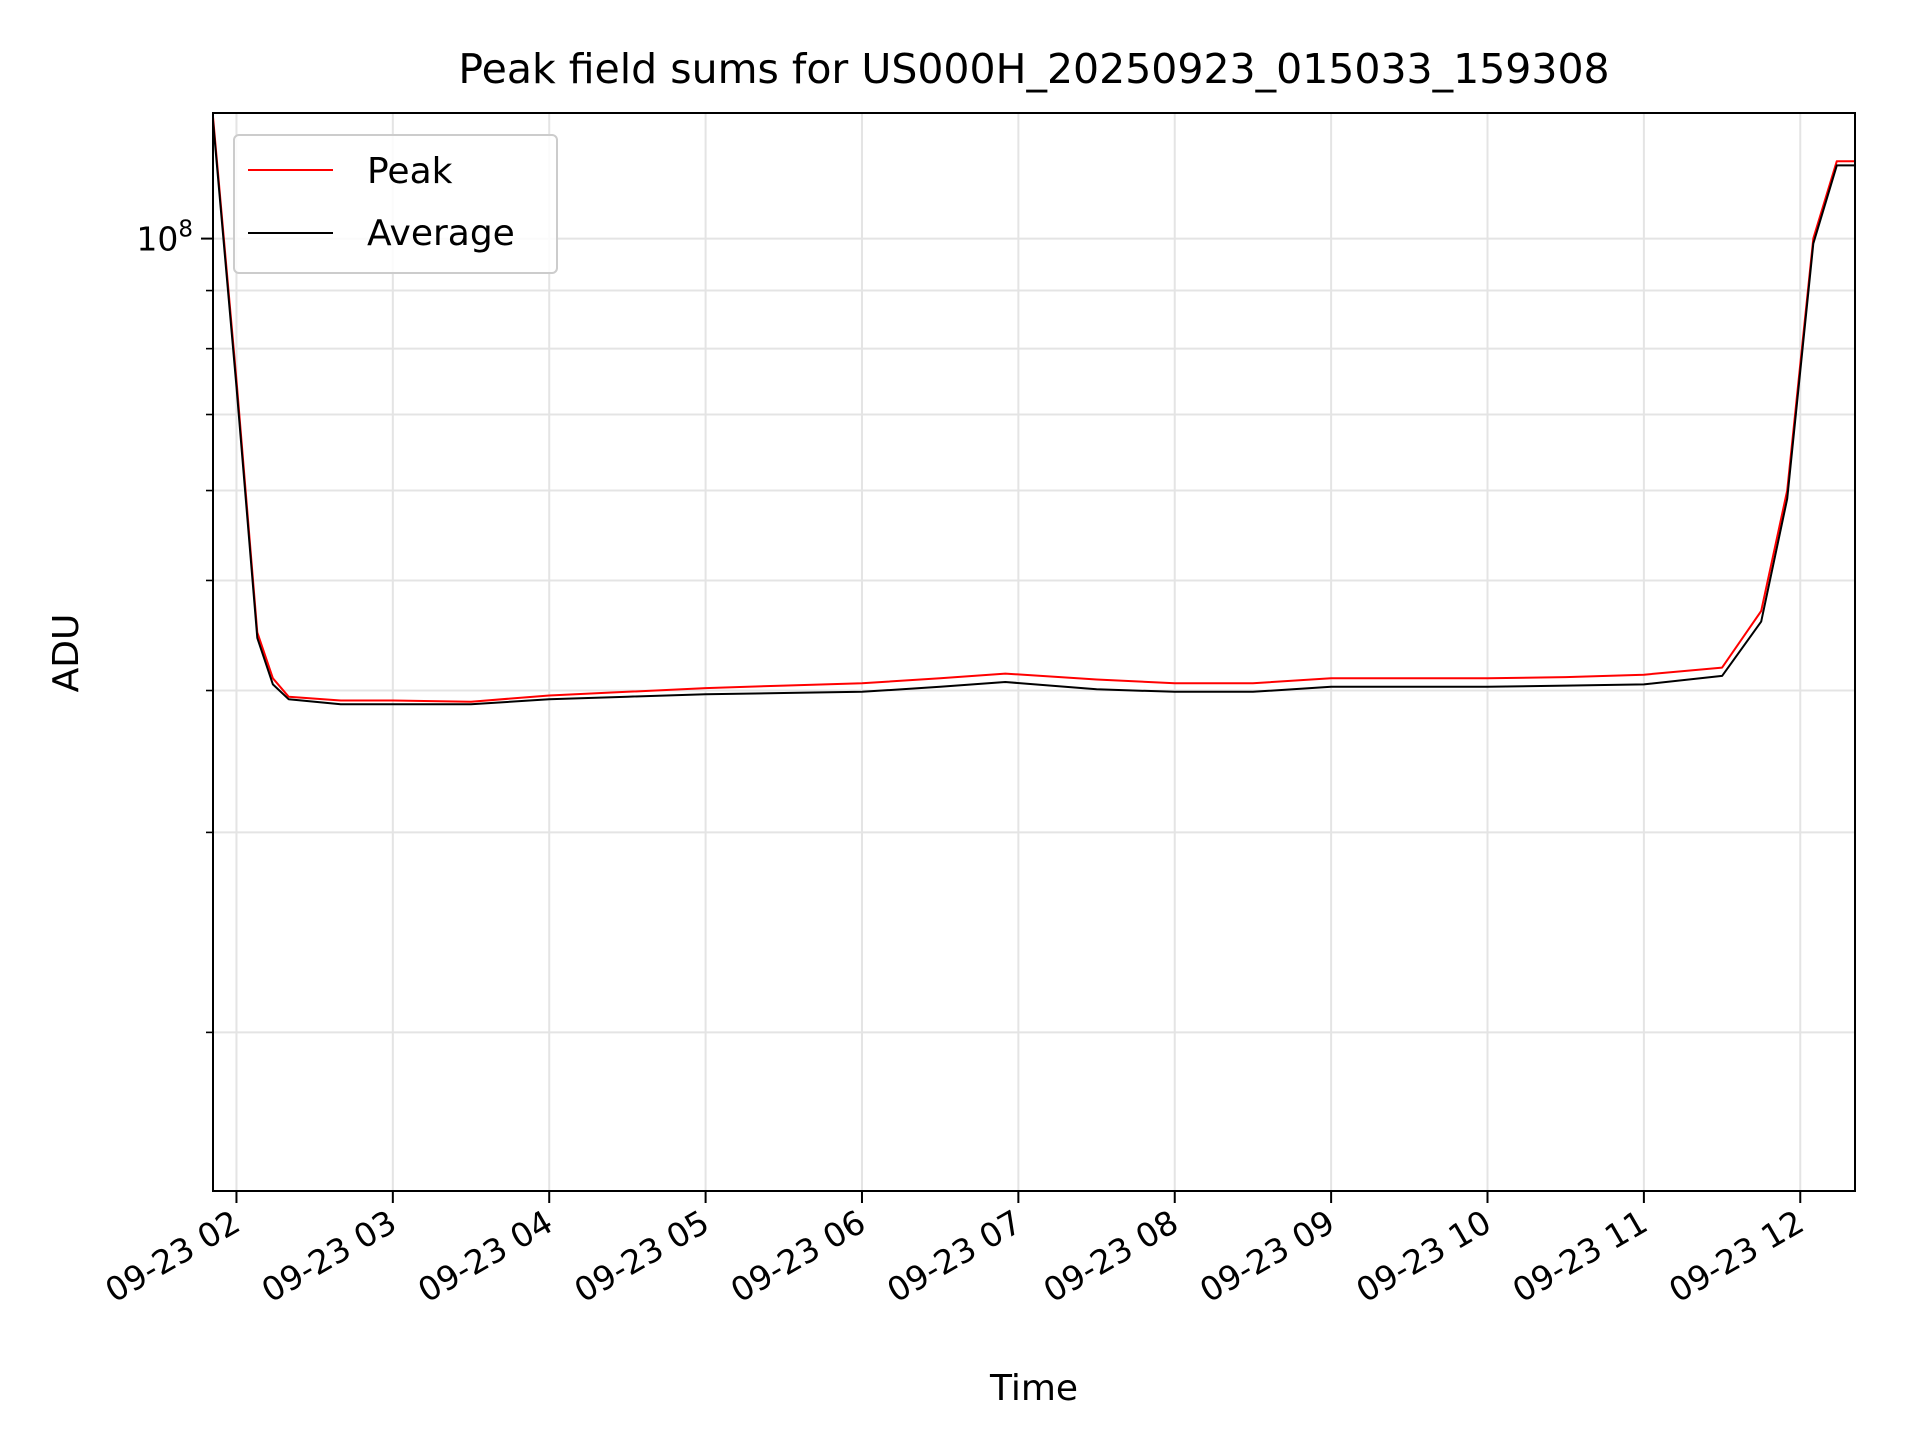 This screenshot has height=1440, width=1920. What do you see at coordinates (441, 233) in the screenshot?
I see `legend-label-average: Average` at bounding box center [441, 233].